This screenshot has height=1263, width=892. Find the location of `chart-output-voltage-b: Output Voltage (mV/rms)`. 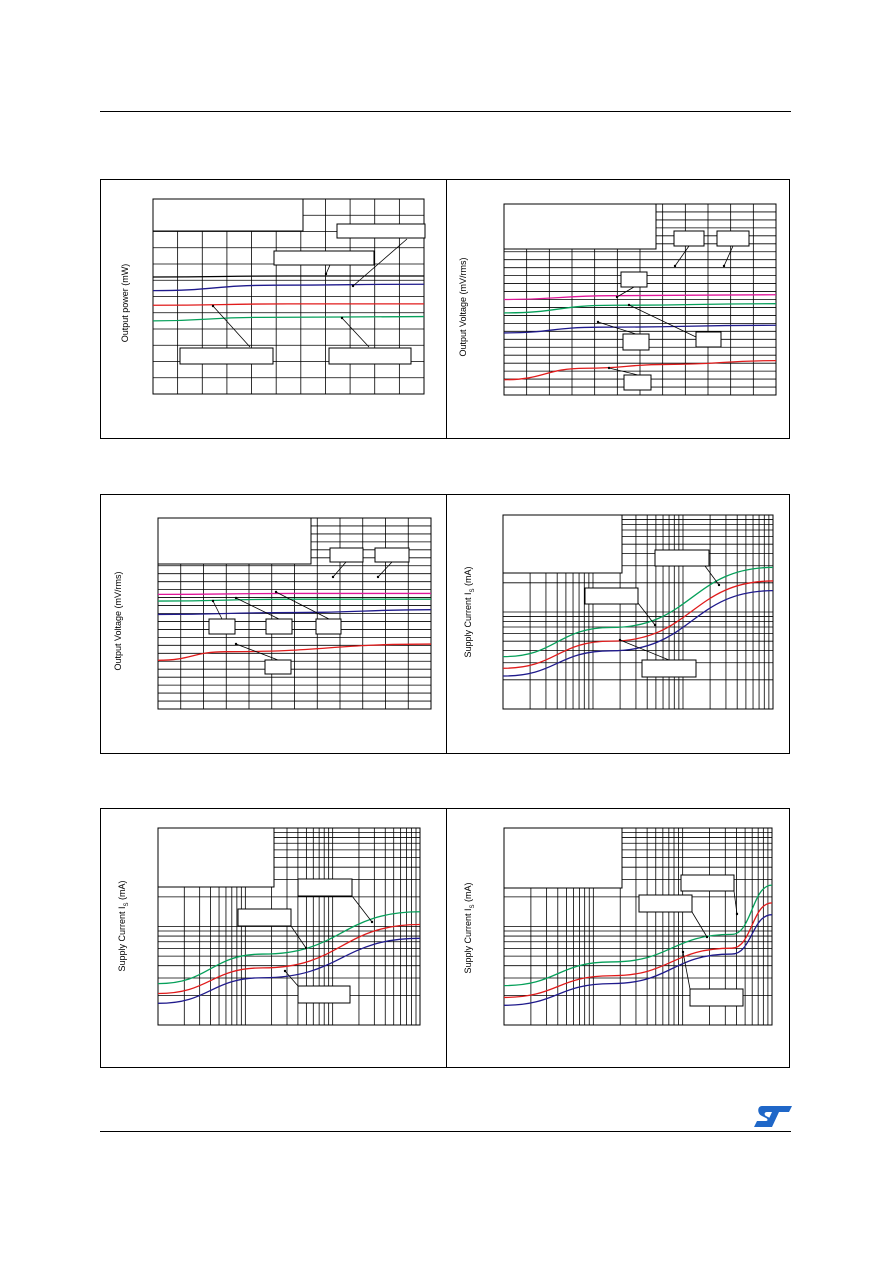

chart-output-voltage-b: Output Voltage (mV/rms) is located at coordinates (272, 613).